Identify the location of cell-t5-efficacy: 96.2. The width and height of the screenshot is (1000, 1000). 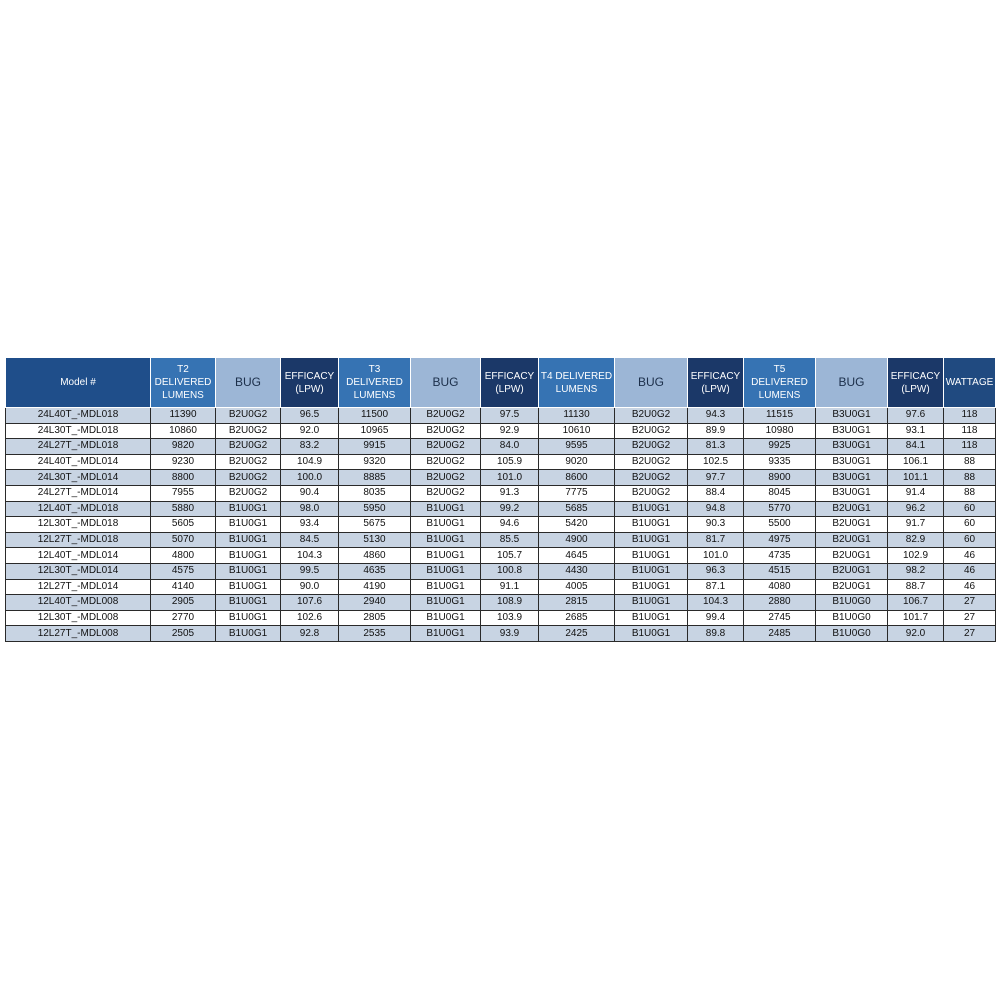
(915, 509).